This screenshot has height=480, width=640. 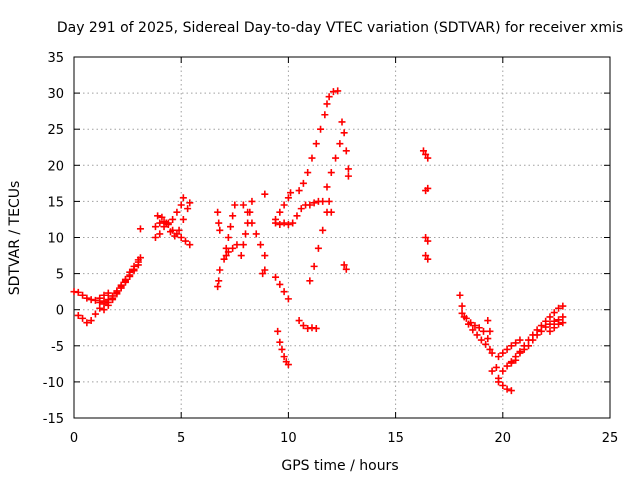 I want to click on y-tick-label: 30, so click(x=55, y=94).